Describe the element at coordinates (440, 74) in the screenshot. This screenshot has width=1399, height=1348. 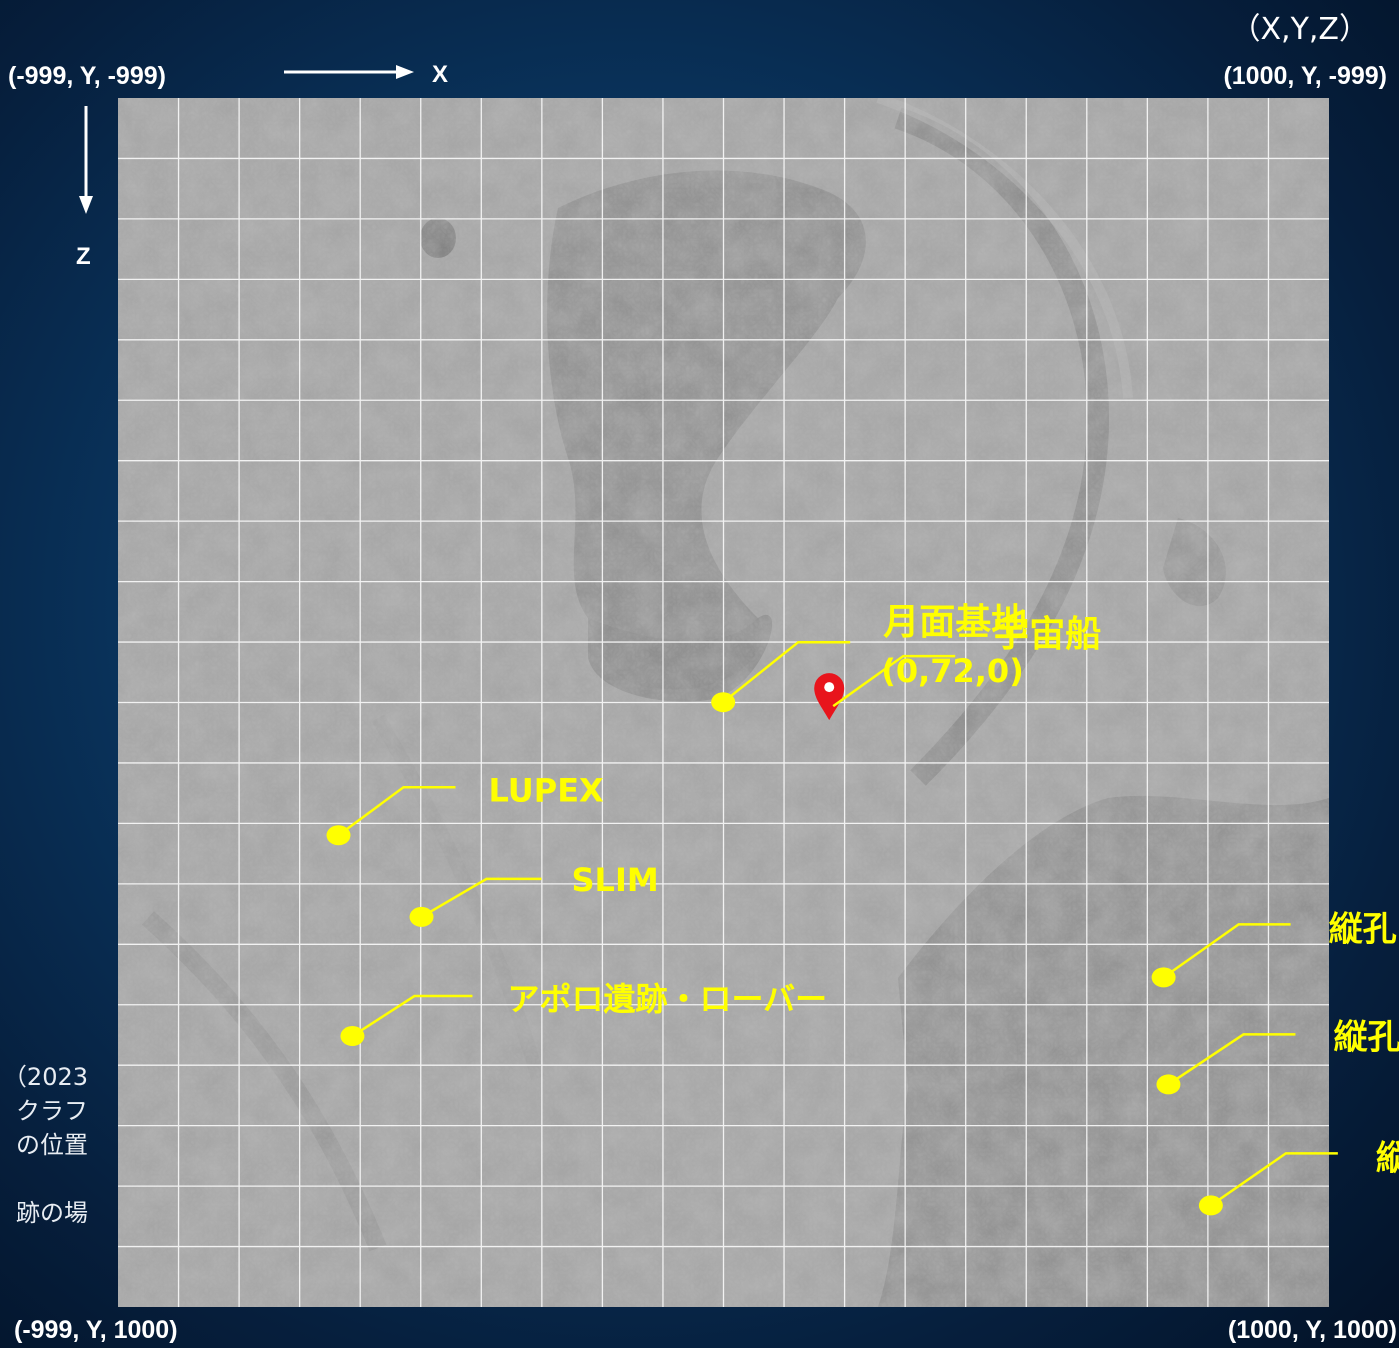
I see `x-axis-label: X` at that location.